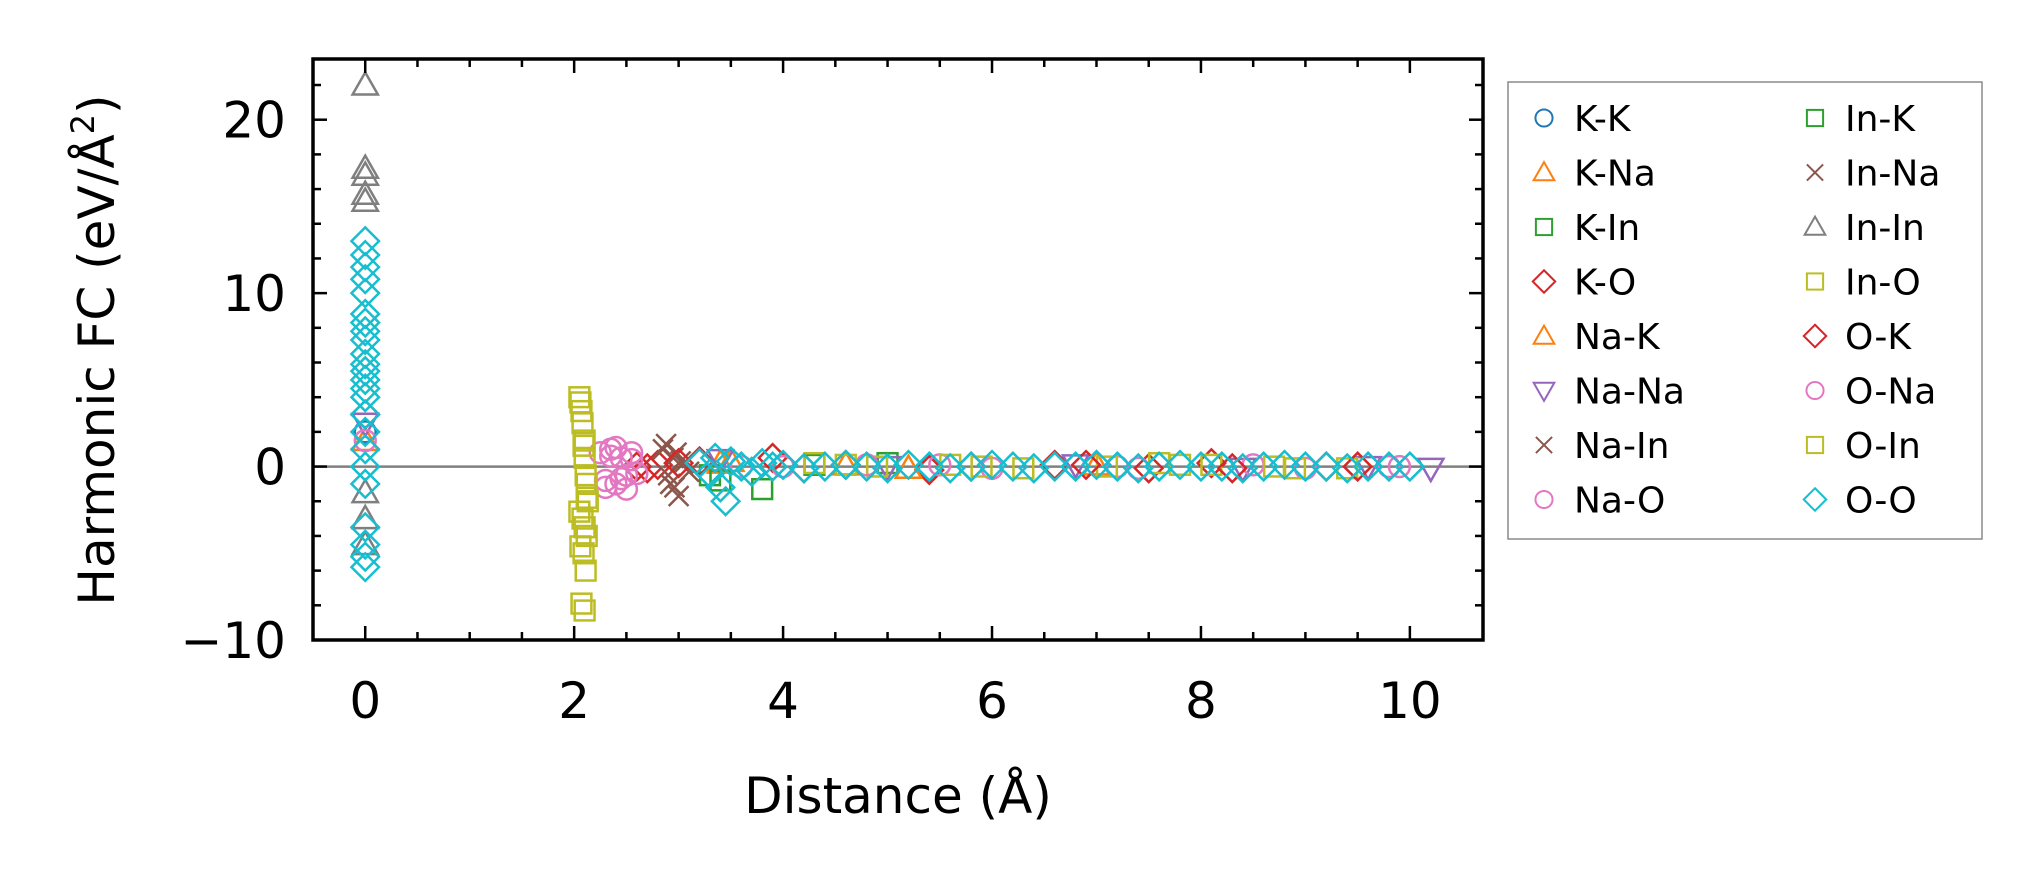 The width and height of the screenshot is (2026, 883). I want to click on legend-marker-k-o, so click(1544, 281).